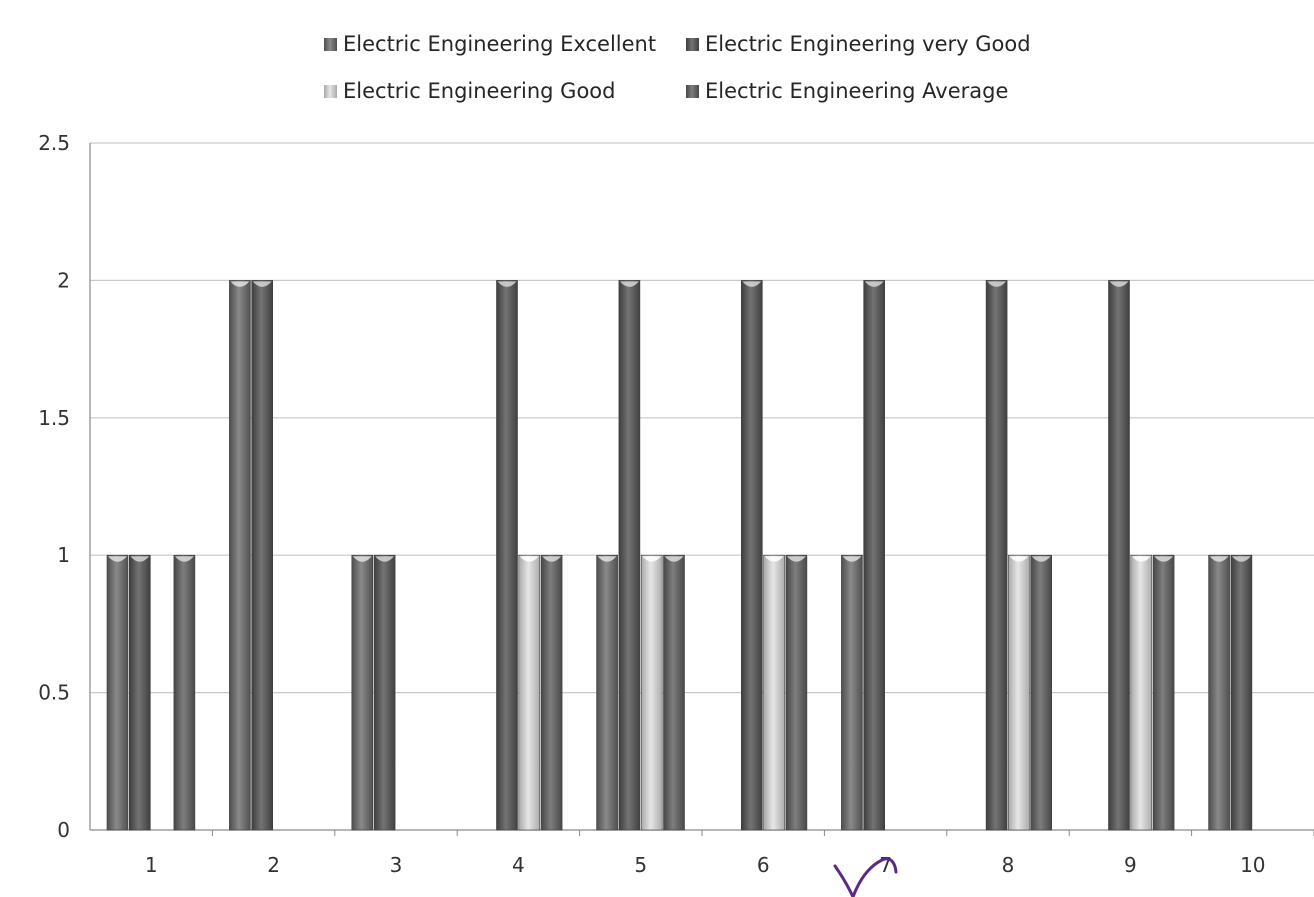 This screenshot has width=1314, height=897. I want to click on legend-label-average: Electric Engineering Average, so click(856, 91).